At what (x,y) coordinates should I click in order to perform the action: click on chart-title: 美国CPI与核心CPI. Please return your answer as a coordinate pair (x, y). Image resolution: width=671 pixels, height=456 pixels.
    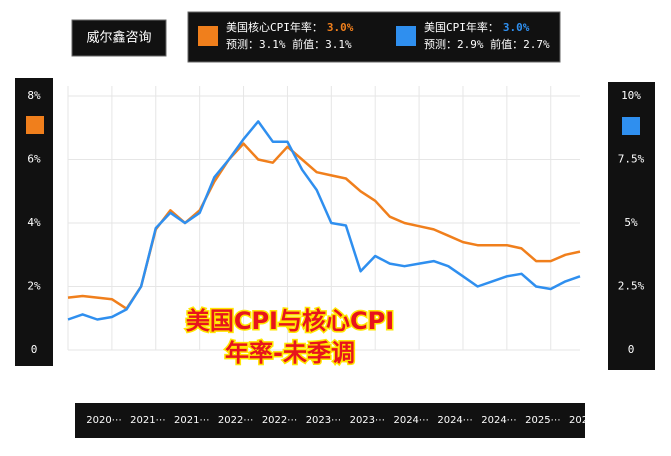
    Looking at the image, I should click on (290, 321).